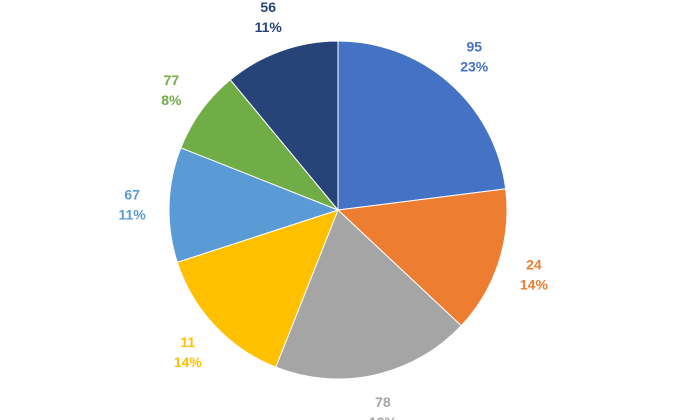  Describe the element at coordinates (269, 27) in the screenshot. I see `slice-percent-label-6: 11%` at that location.